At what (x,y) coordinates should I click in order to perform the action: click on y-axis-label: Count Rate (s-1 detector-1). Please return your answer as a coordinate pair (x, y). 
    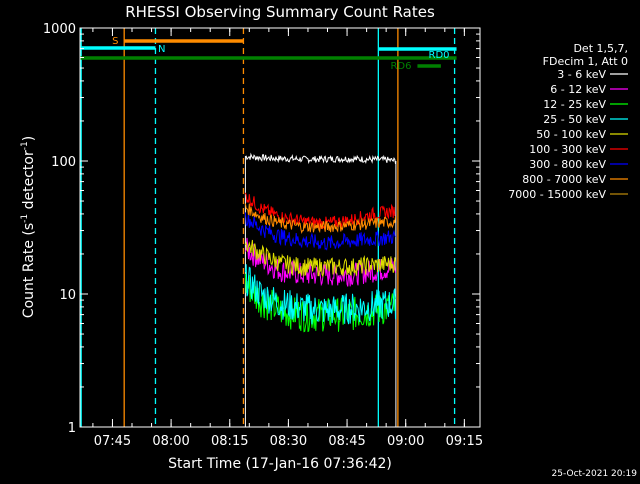
    Looking at the image, I should click on (28, 227).